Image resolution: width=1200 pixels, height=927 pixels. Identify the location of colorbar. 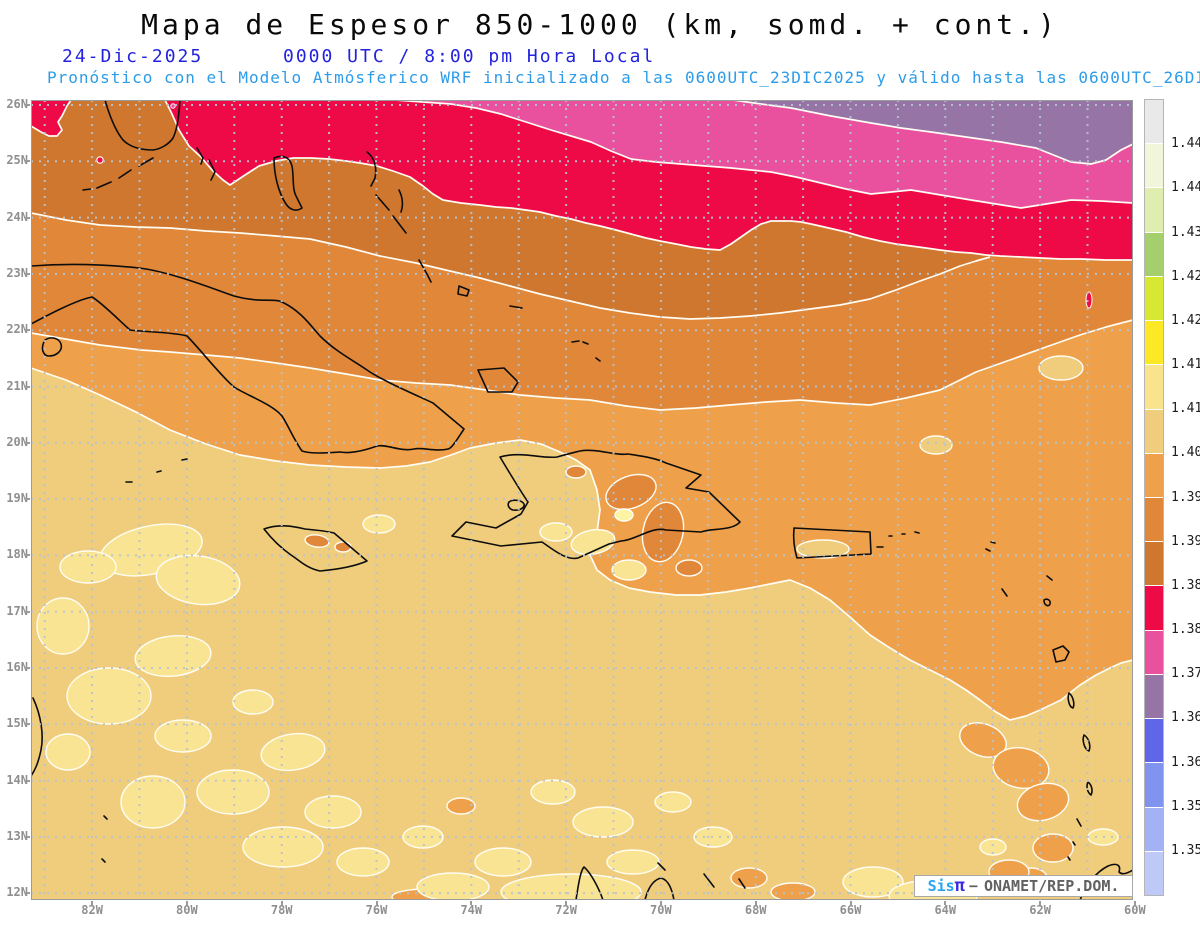
(1154, 497).